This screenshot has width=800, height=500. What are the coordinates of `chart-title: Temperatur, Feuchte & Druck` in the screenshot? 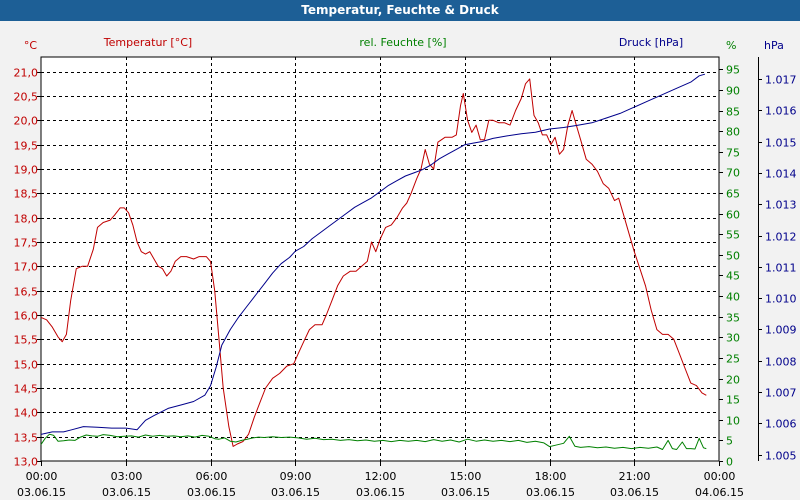 It's located at (400, 10).